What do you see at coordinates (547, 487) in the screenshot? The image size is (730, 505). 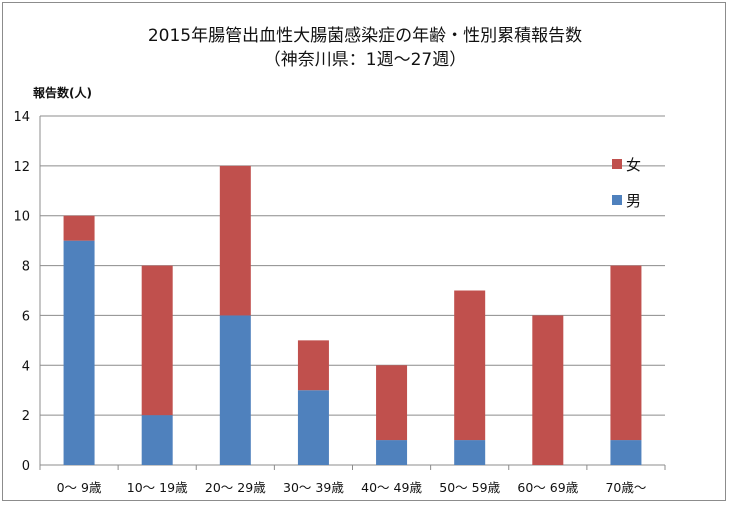 I see `x-tick-label: 60〜 69歳` at bounding box center [547, 487].